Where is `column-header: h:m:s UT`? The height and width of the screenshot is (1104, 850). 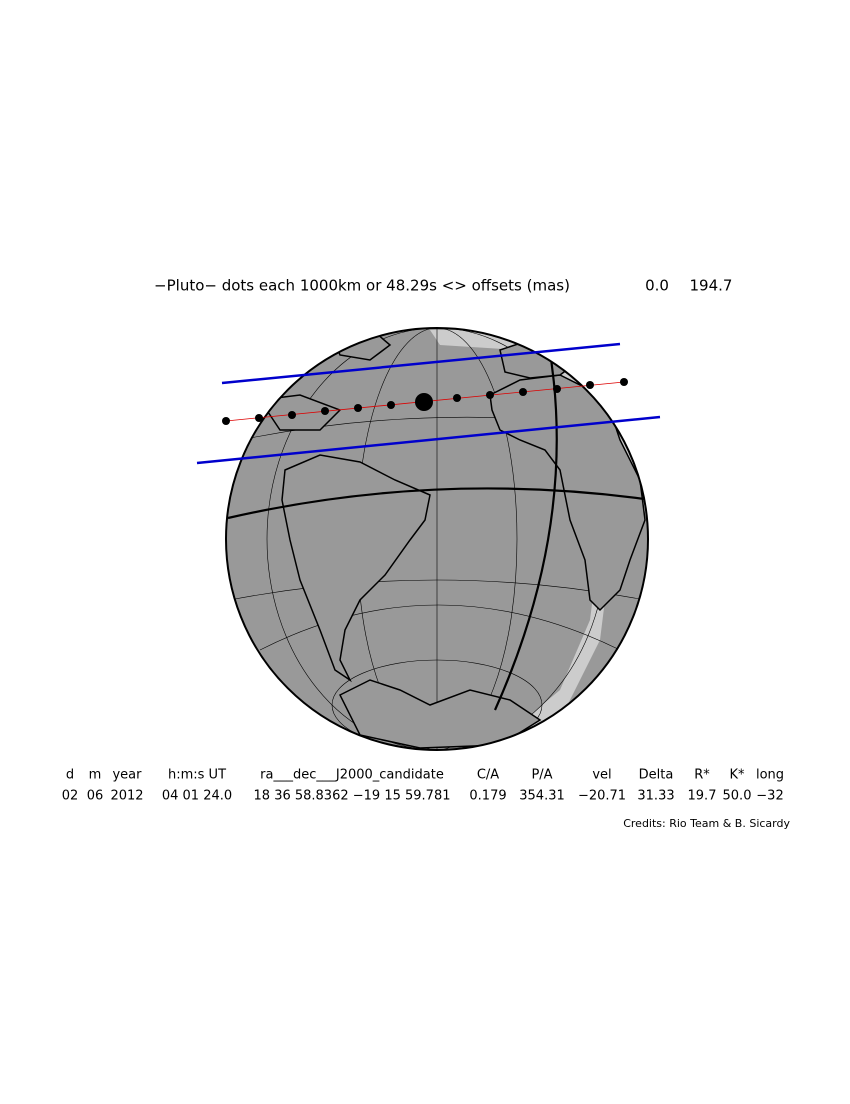 column-header: h:m:s UT is located at coordinates (197, 775).